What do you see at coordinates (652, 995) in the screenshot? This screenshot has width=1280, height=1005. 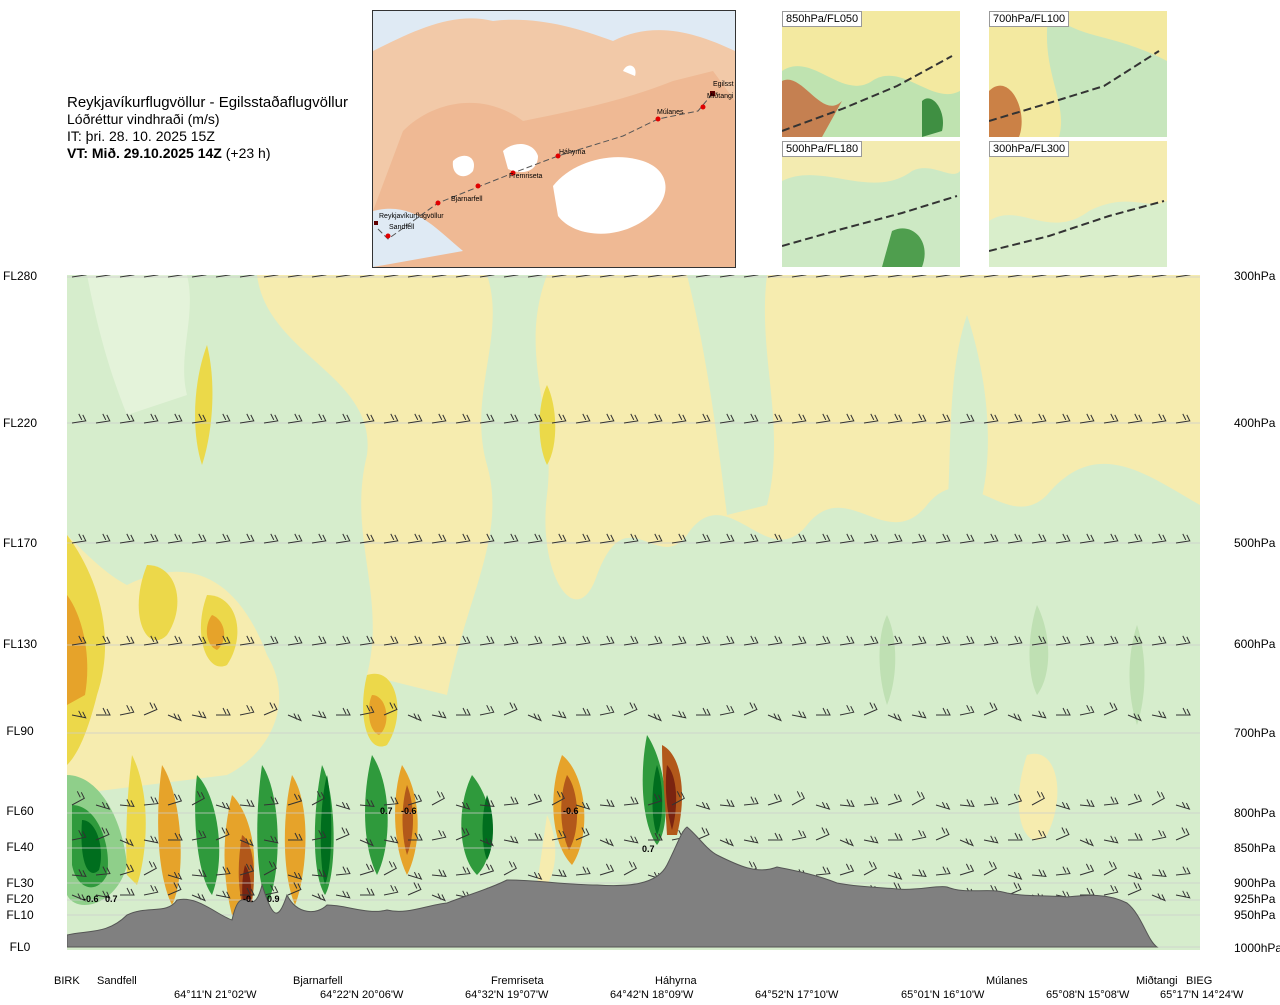 I see `x-coord-4: 64°42'N 18°09'W` at bounding box center [652, 995].